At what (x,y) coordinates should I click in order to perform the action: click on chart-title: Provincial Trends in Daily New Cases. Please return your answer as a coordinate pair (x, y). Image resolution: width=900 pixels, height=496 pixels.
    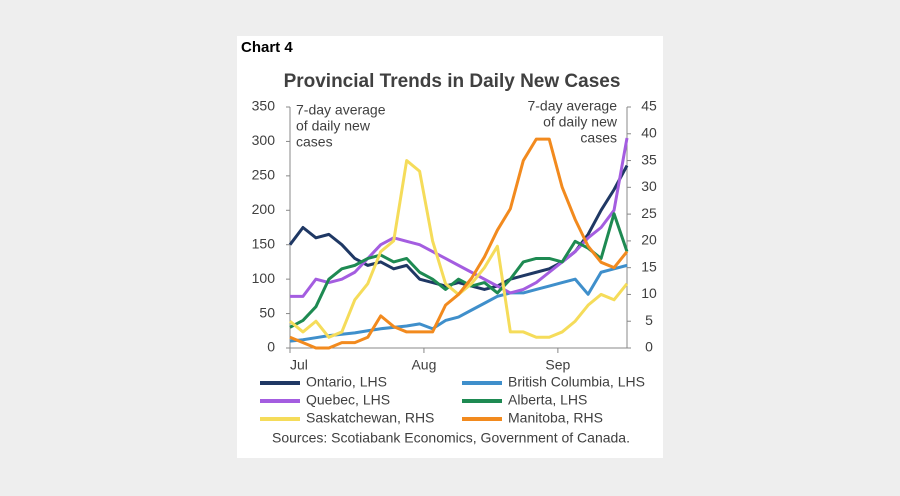
    Looking at the image, I should click on (452, 81).